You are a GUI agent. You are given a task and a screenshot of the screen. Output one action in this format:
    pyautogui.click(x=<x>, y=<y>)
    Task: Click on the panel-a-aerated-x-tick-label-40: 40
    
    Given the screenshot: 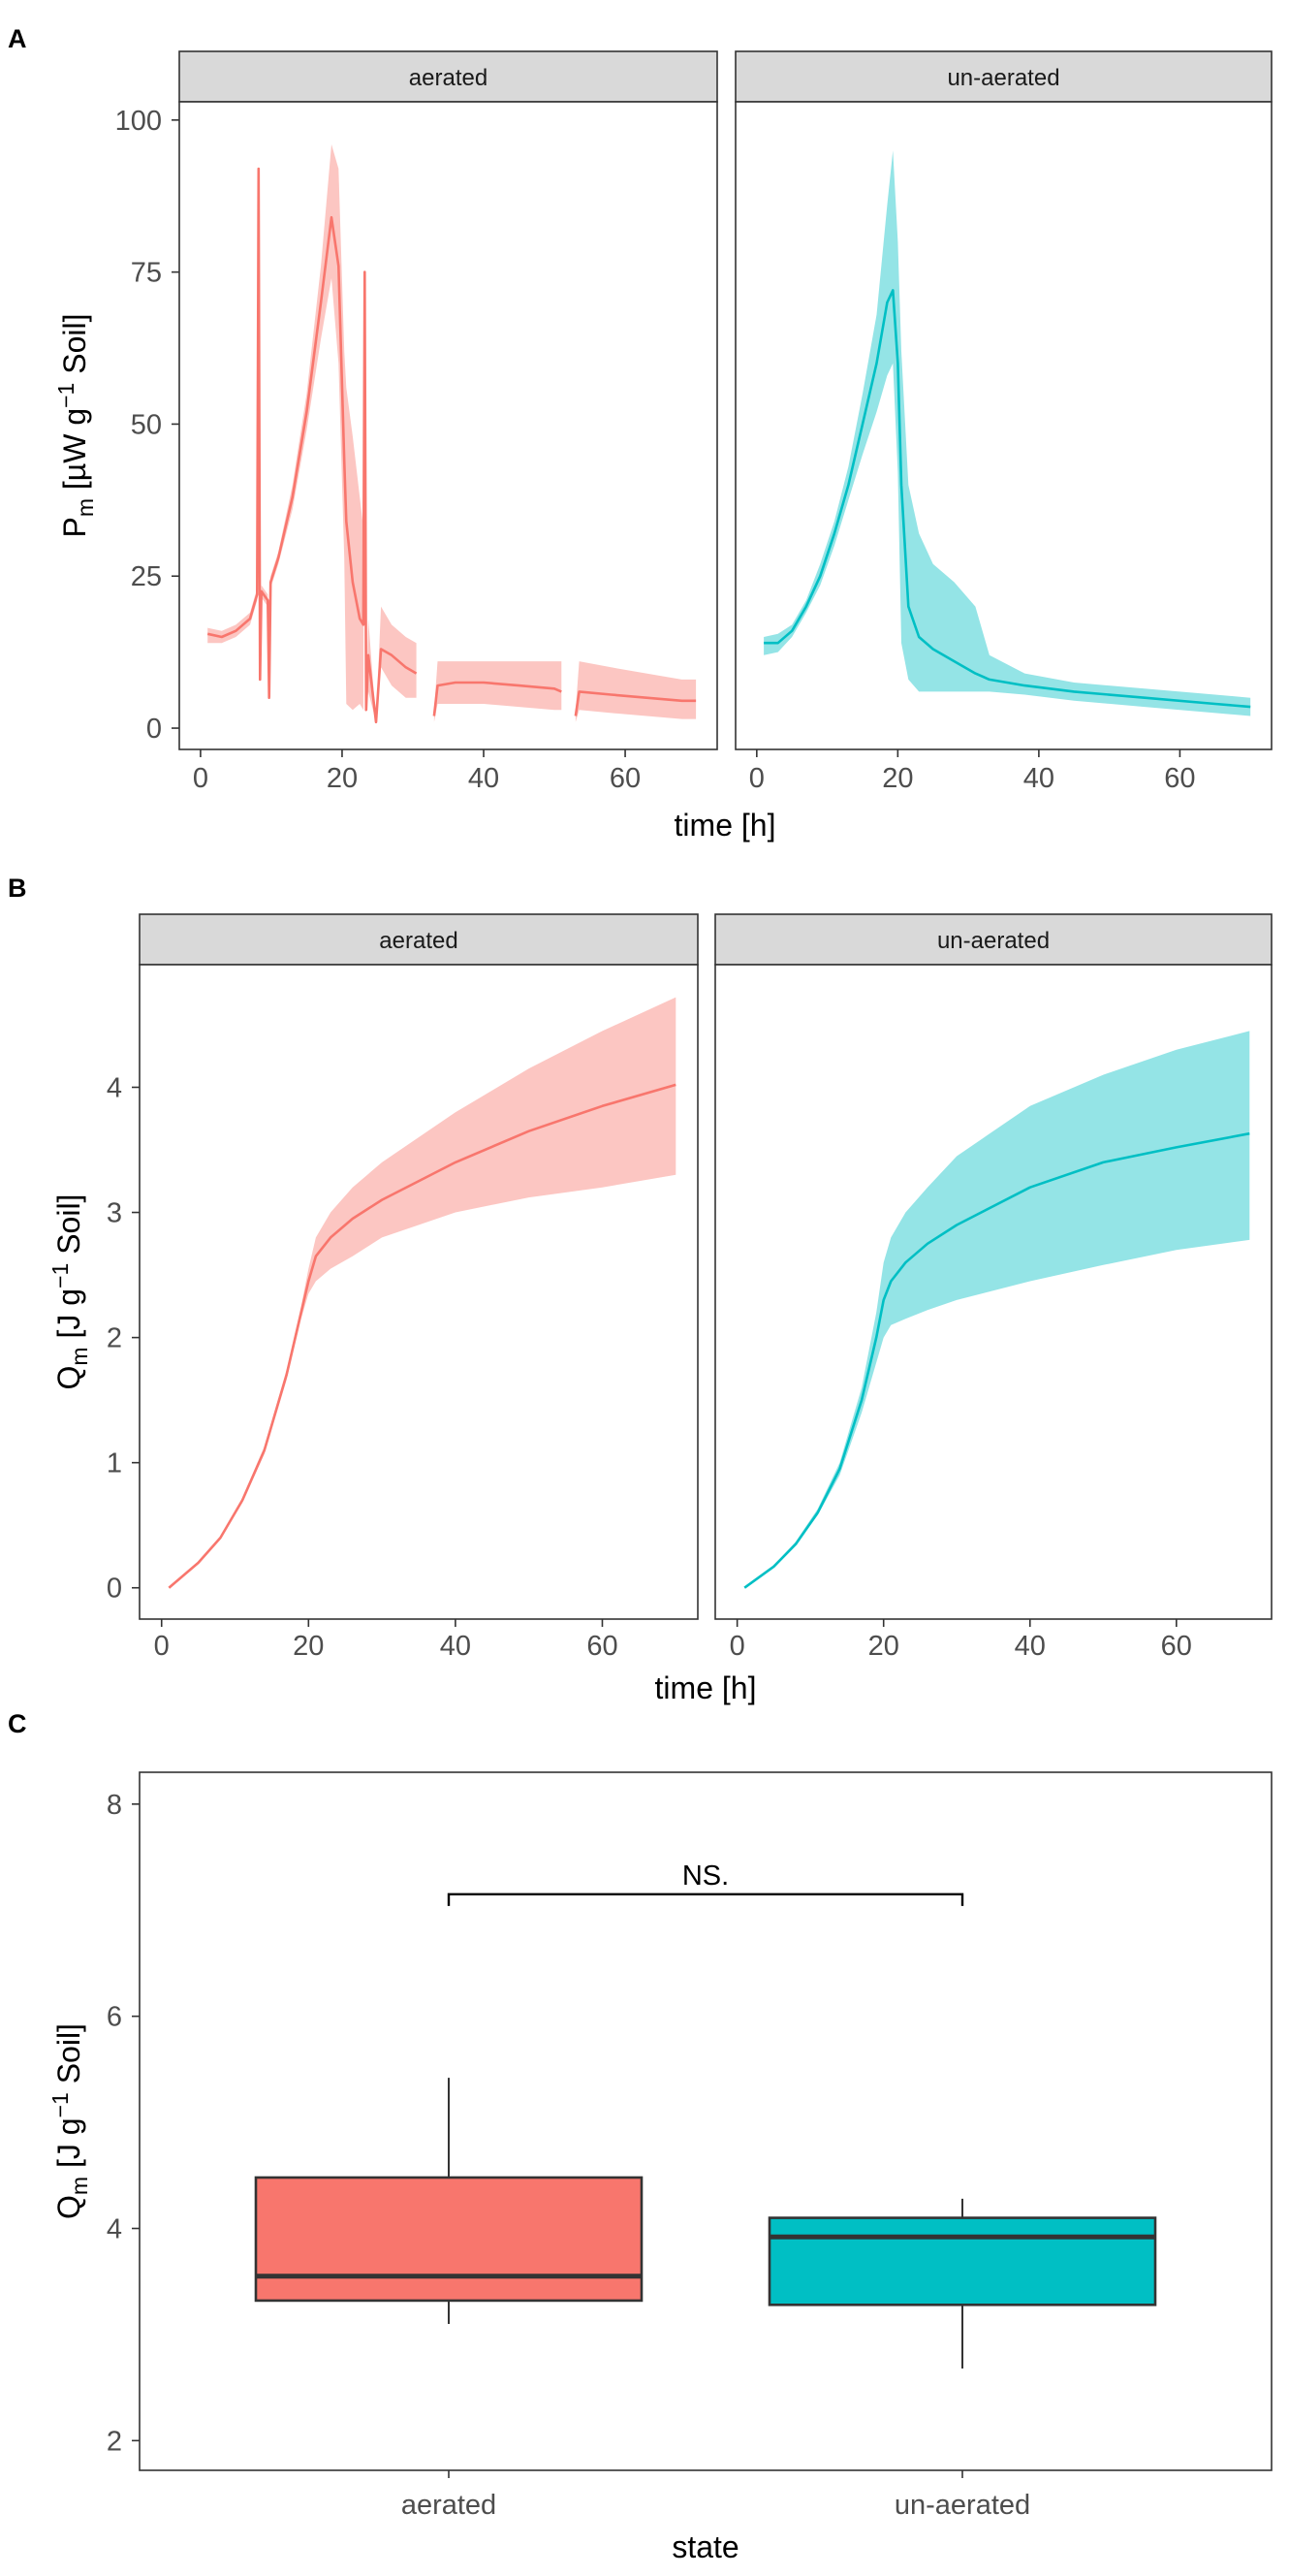 What is the action you would take?
    pyautogui.click(x=483, y=778)
    